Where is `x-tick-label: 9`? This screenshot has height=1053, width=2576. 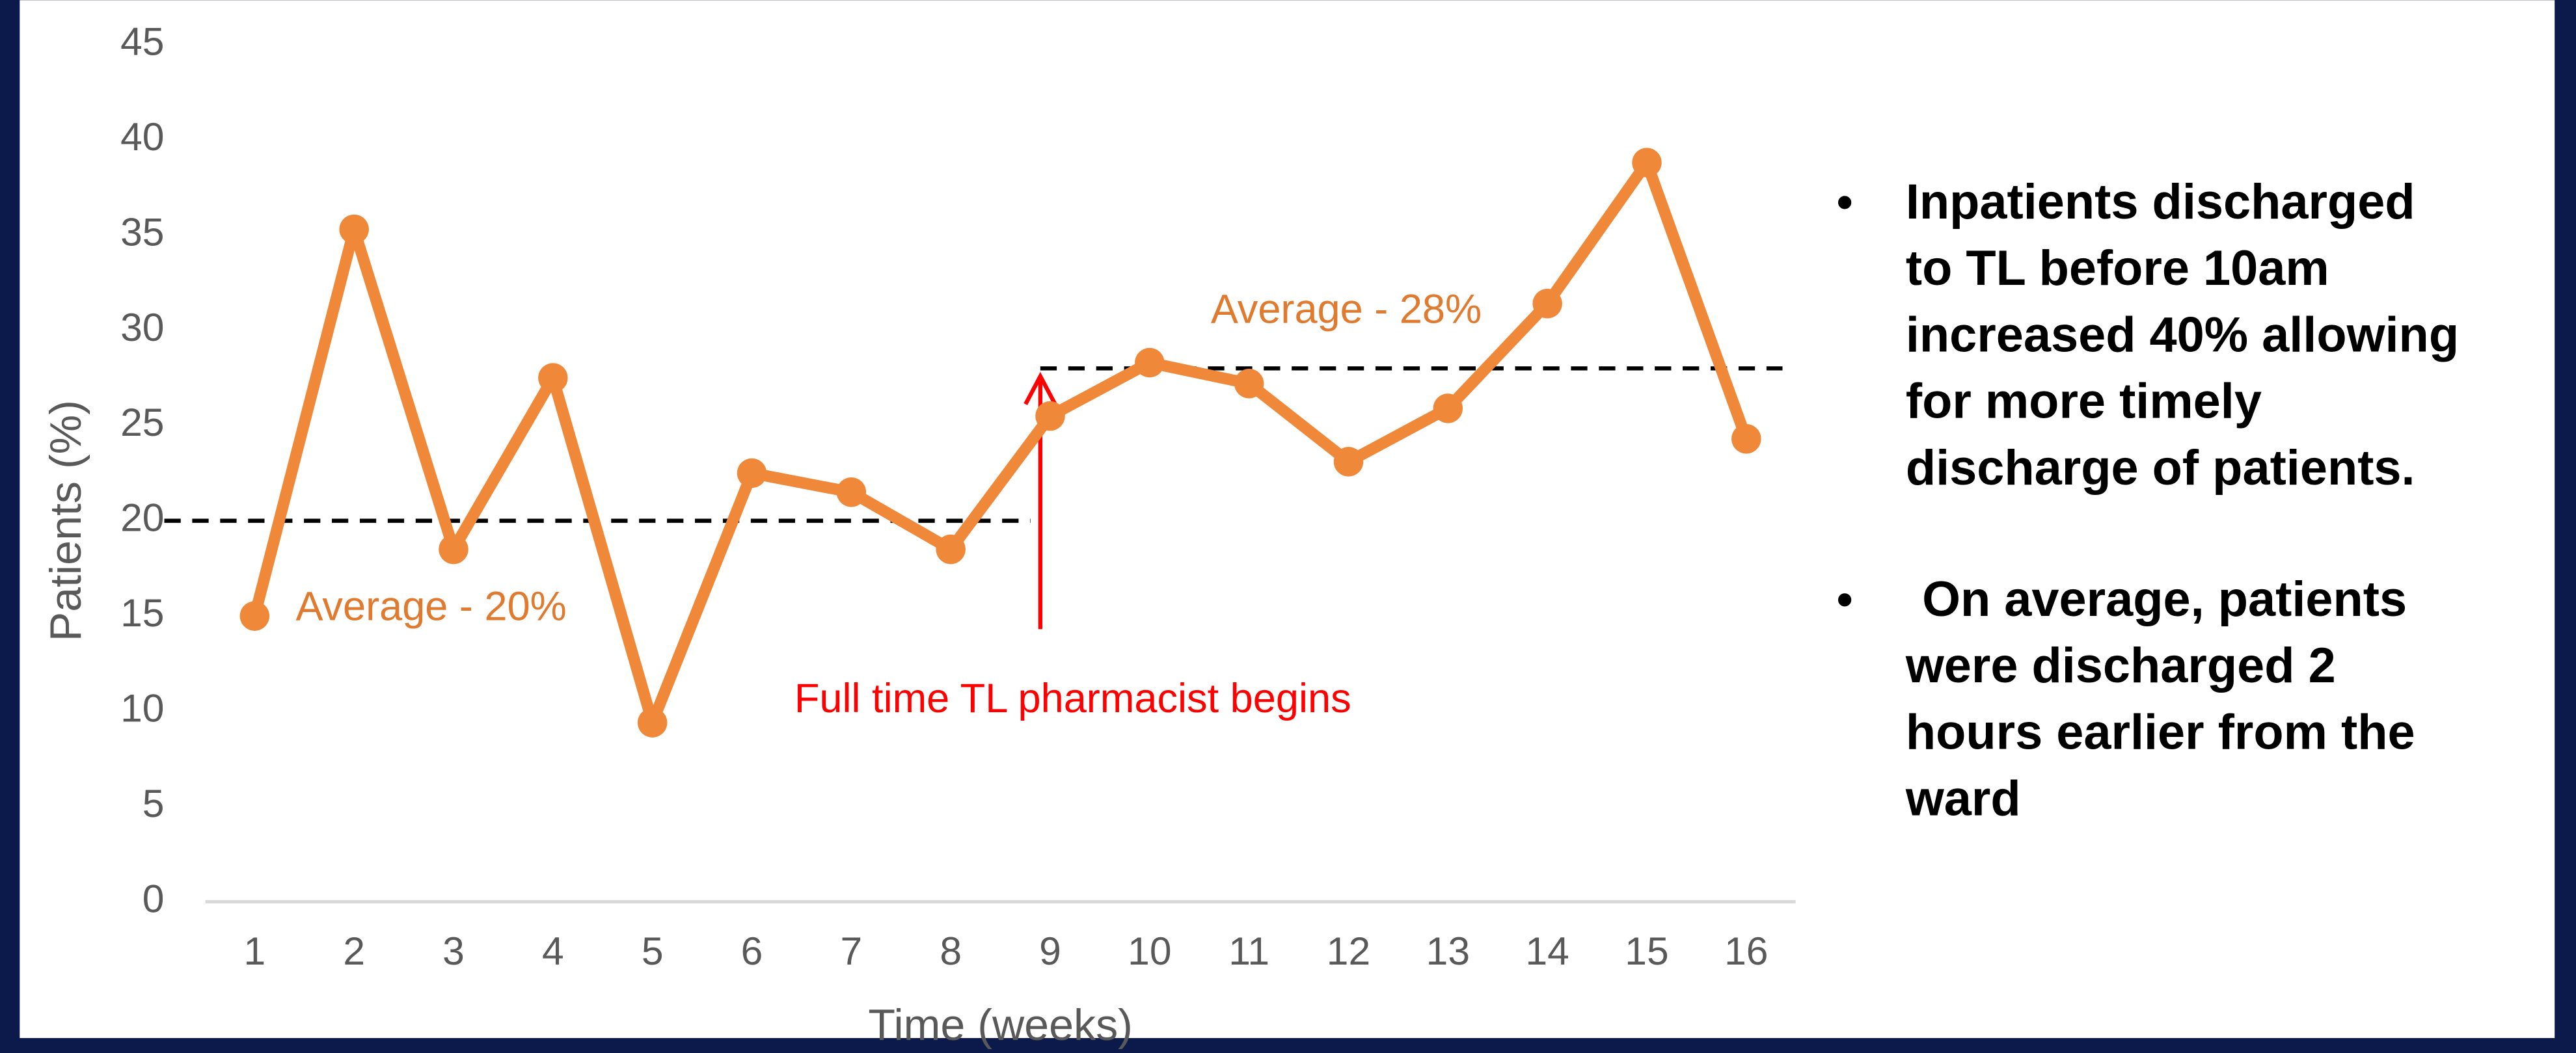
x-tick-label: 9 is located at coordinates (1050, 951).